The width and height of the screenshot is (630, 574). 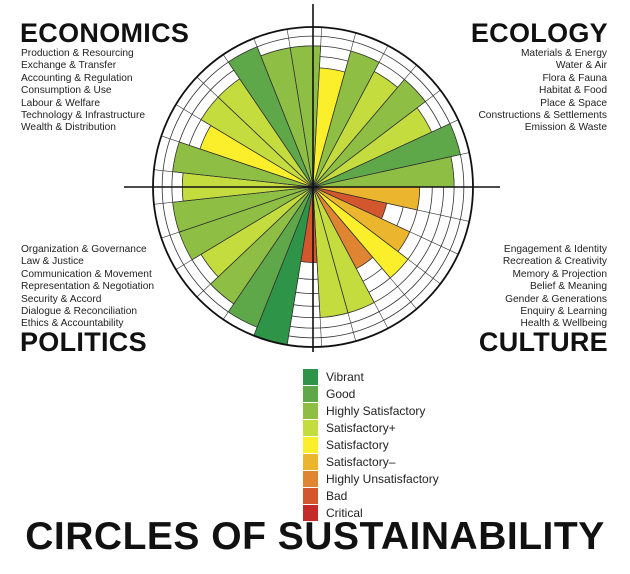 What do you see at coordinates (68, 128) in the screenshot?
I see `economics-subdomain-item: Wealth & Distribution` at bounding box center [68, 128].